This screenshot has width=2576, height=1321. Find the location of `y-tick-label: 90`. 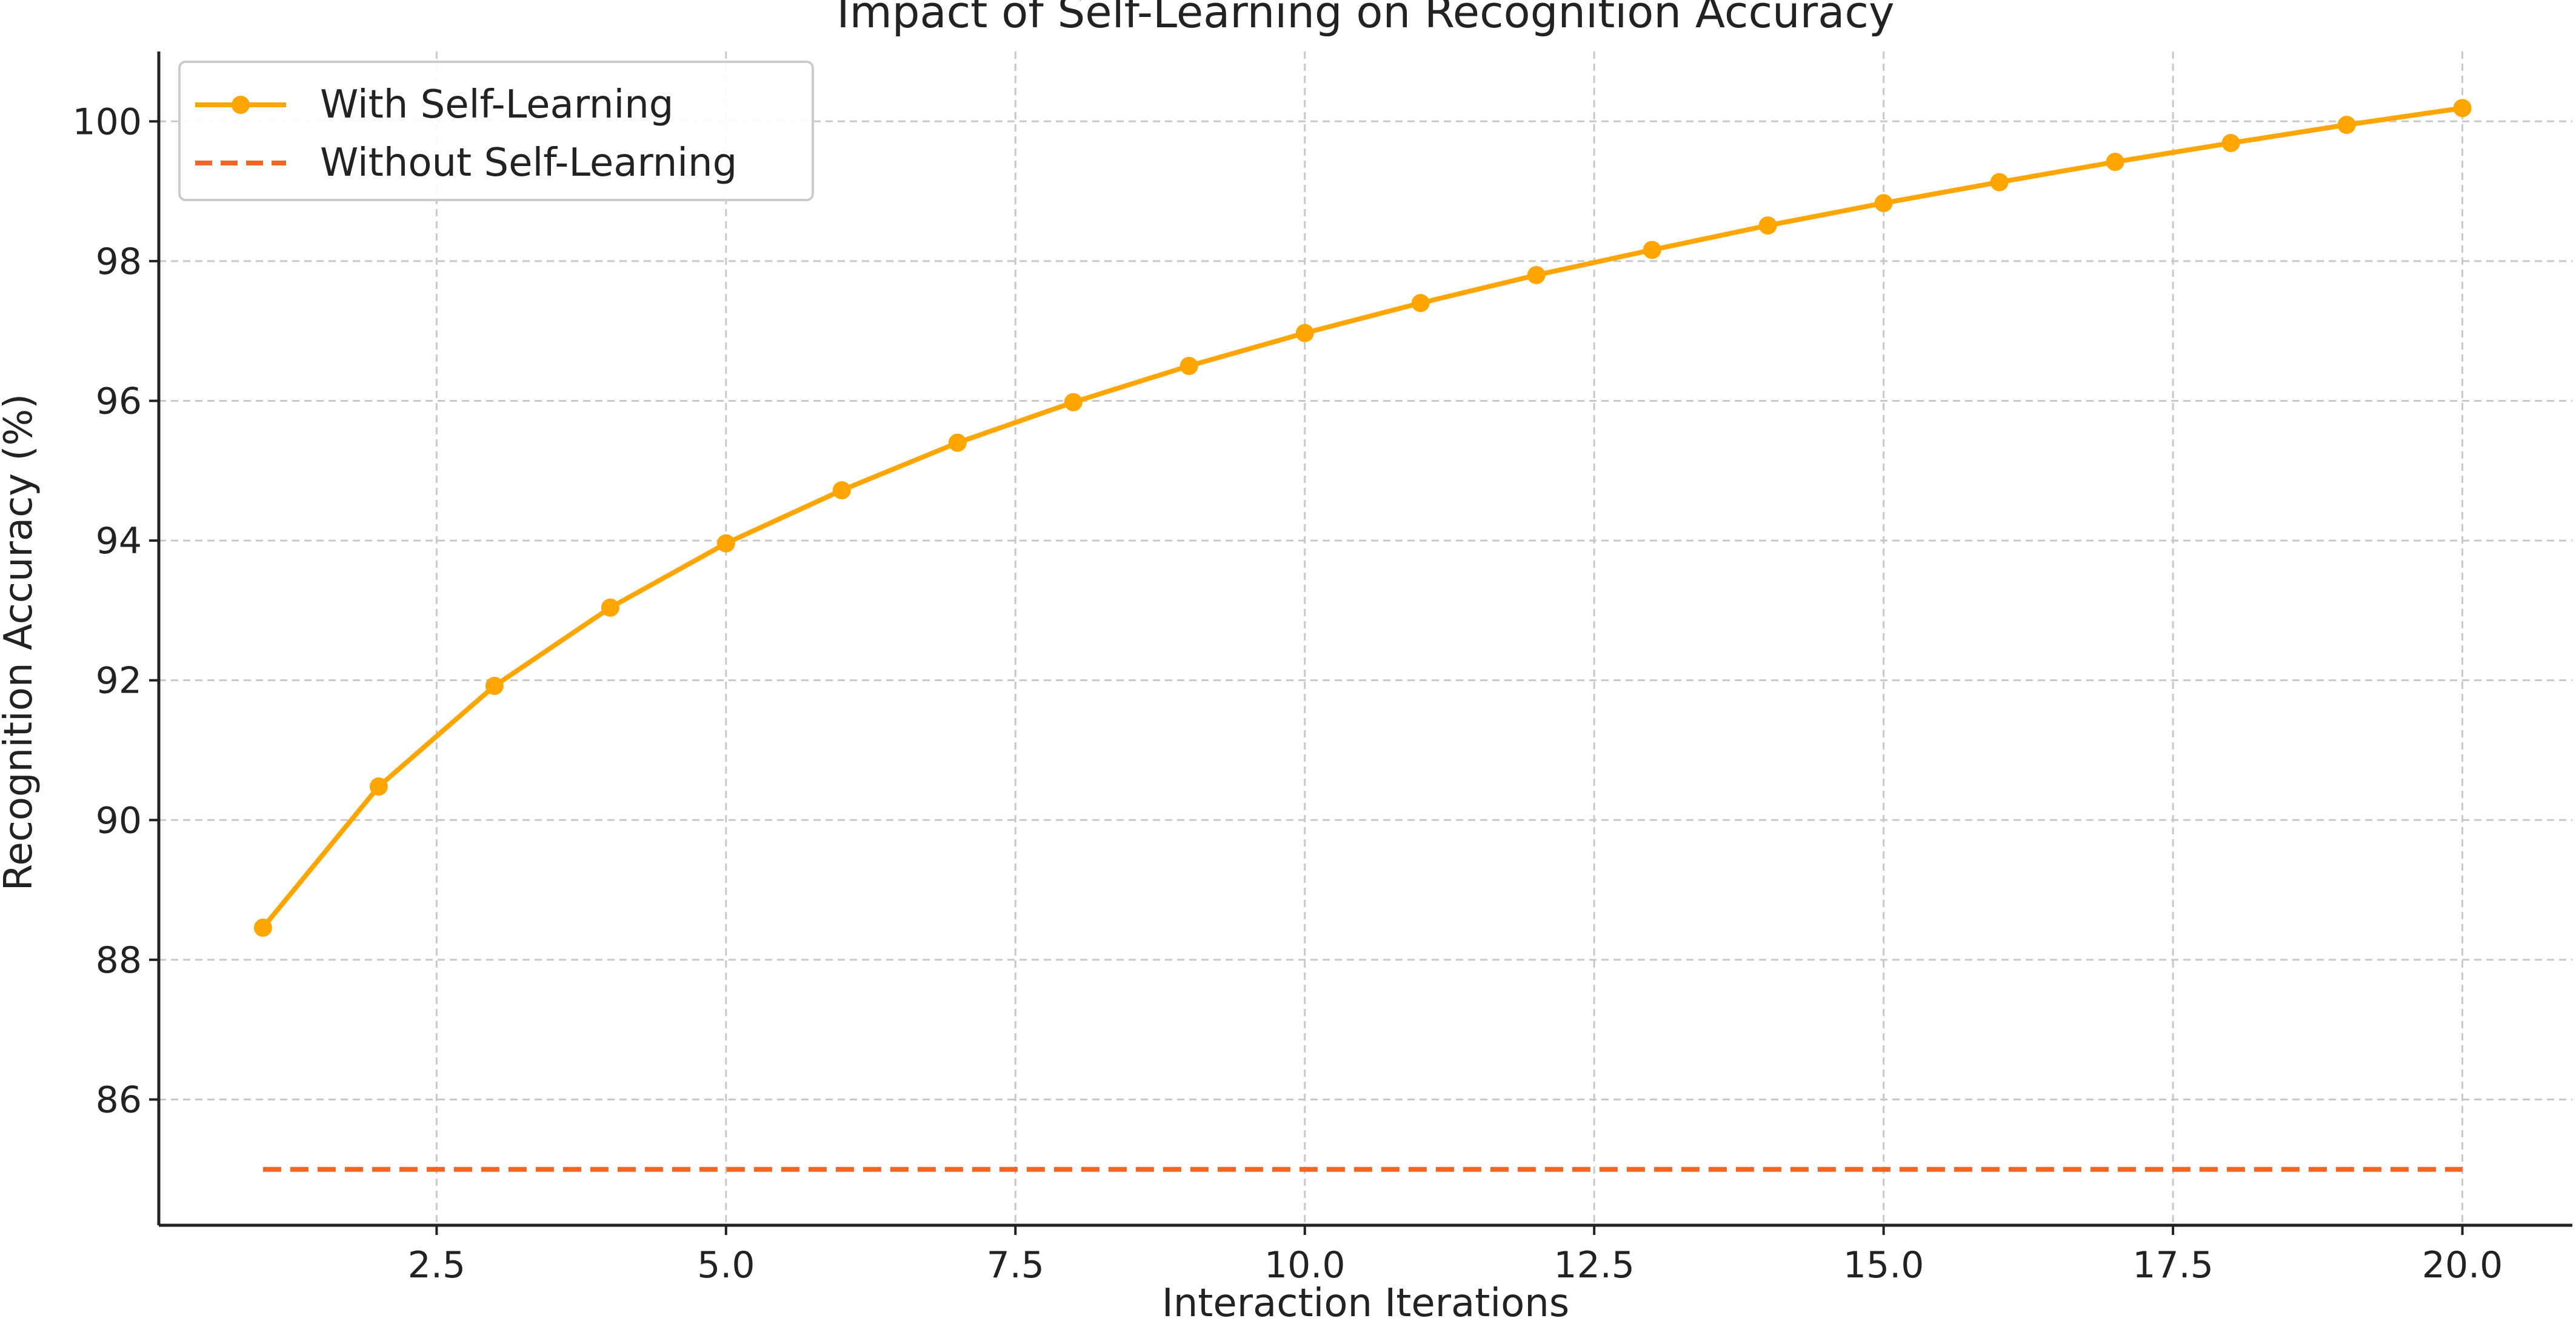

y-tick-label: 90 is located at coordinates (119, 820).